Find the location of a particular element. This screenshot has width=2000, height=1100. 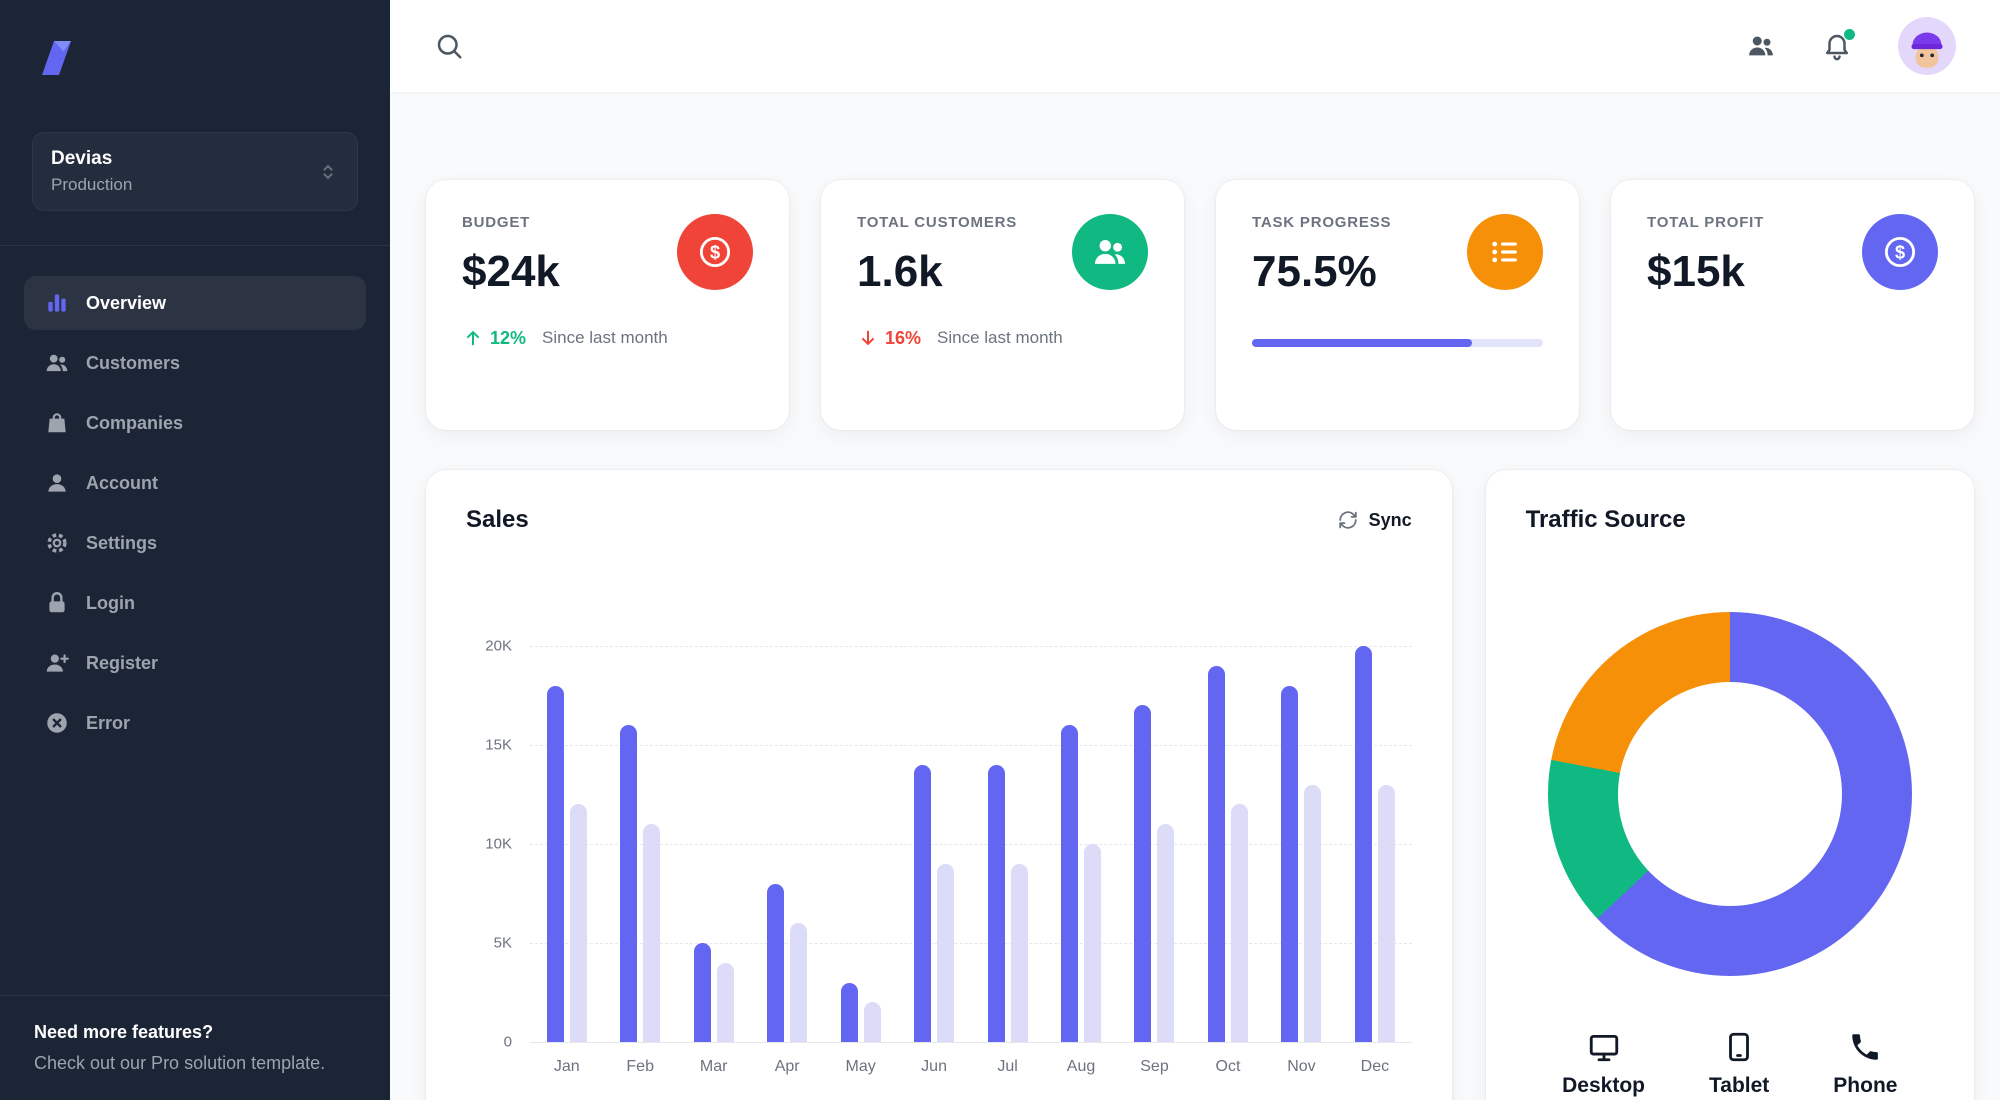

traffic-donut is located at coordinates (1729, 794).